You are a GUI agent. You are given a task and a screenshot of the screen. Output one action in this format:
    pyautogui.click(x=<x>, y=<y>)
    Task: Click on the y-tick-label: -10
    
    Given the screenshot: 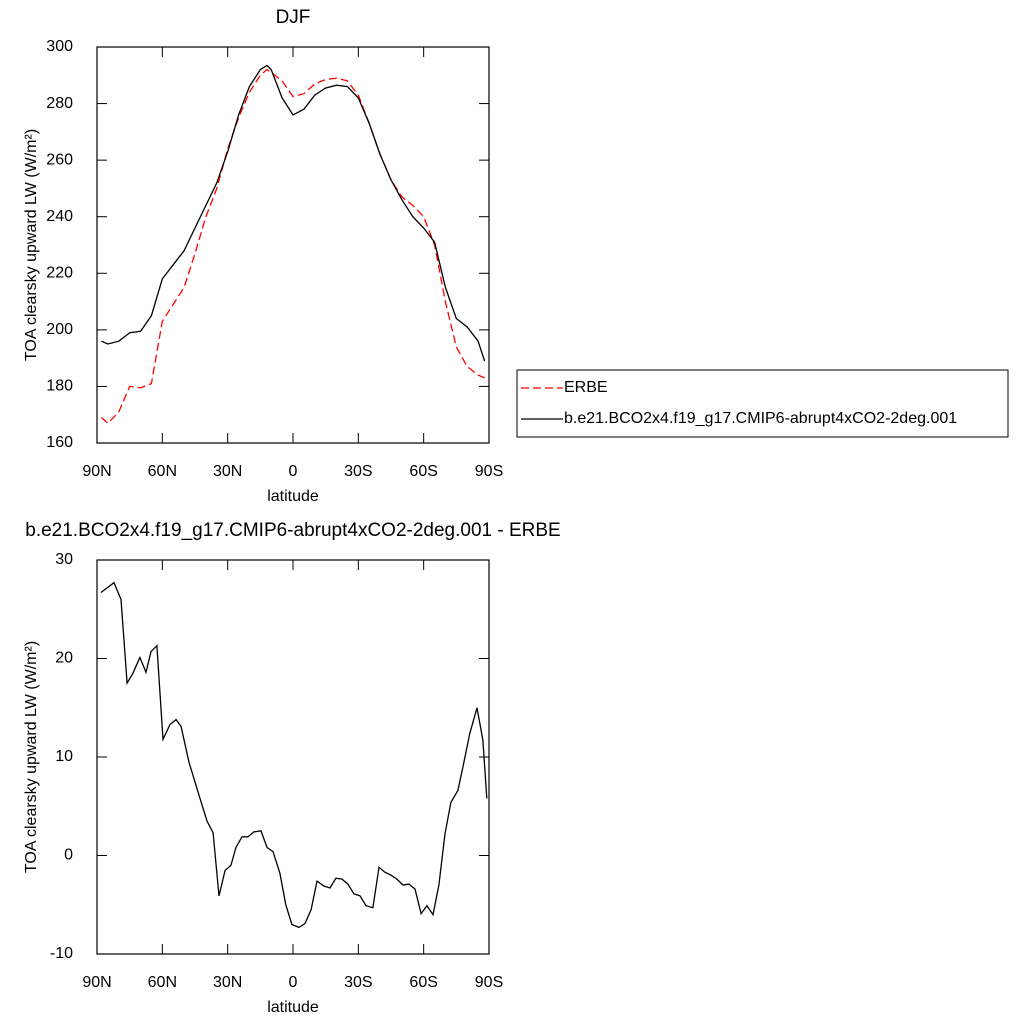 What is the action you would take?
    pyautogui.click(x=61, y=953)
    